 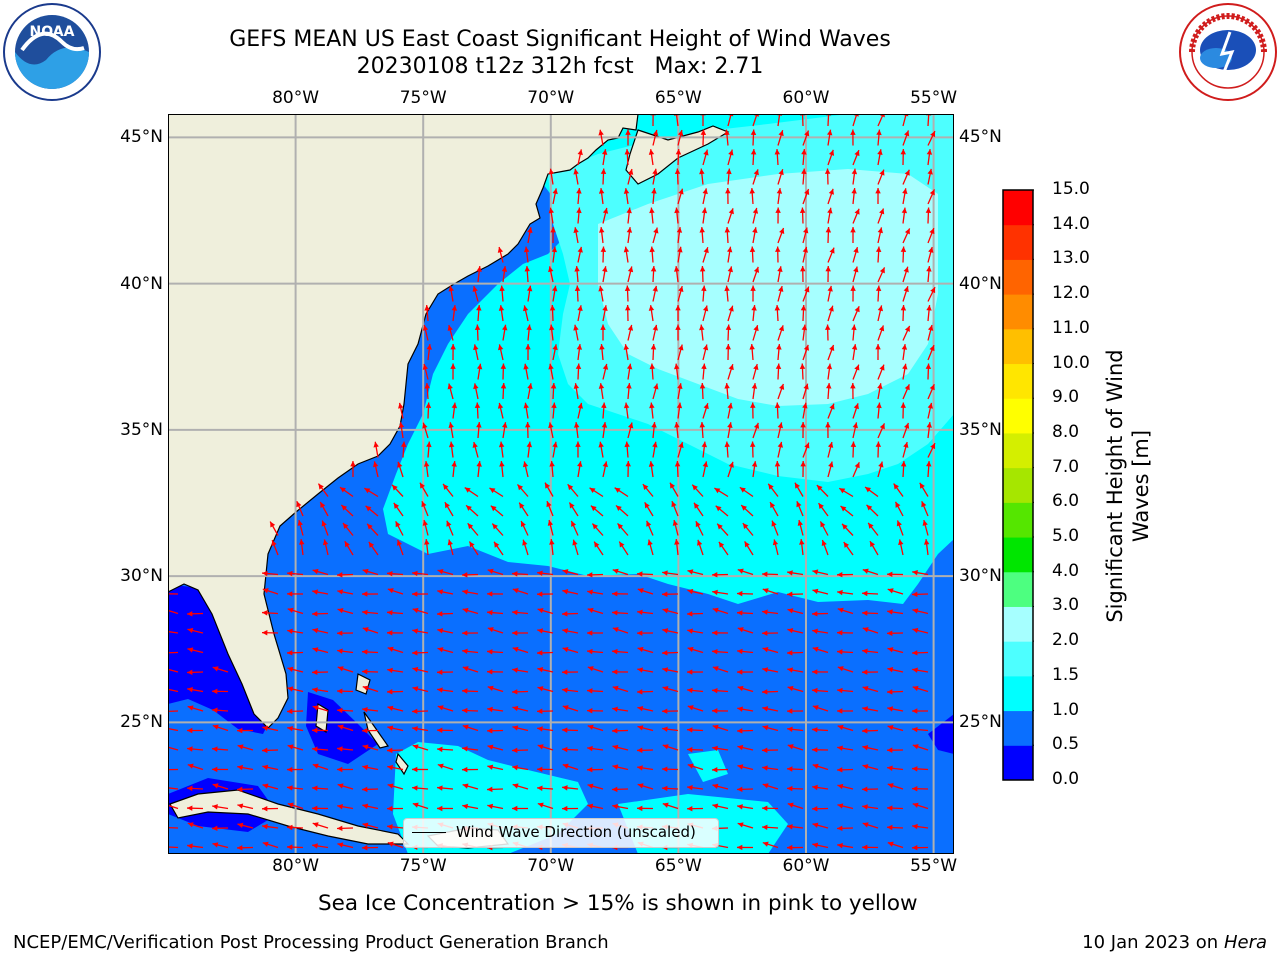 I want to click on lat-label-left: 35°N, so click(x=141, y=429).